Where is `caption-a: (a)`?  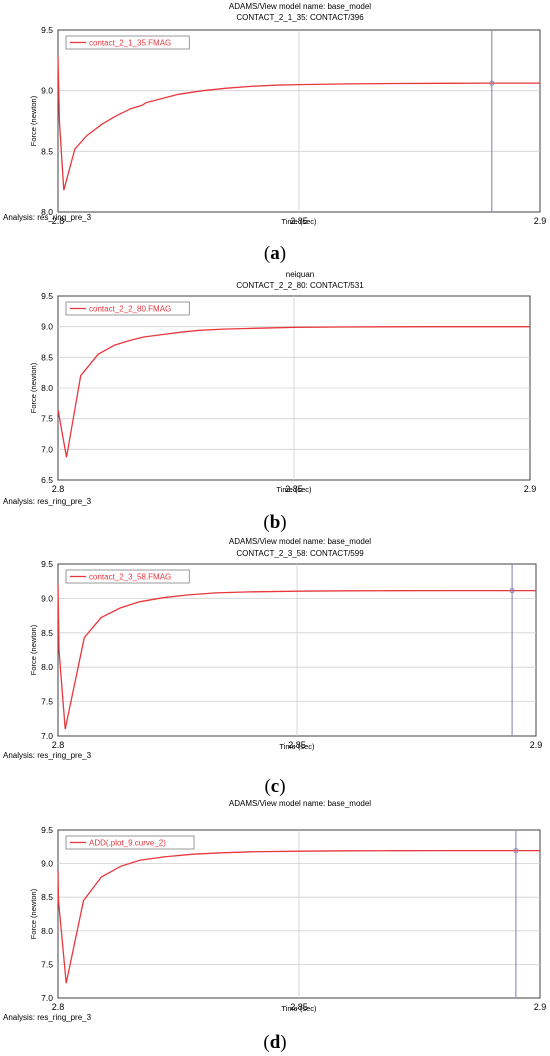
caption-a: (a) is located at coordinates (275, 253).